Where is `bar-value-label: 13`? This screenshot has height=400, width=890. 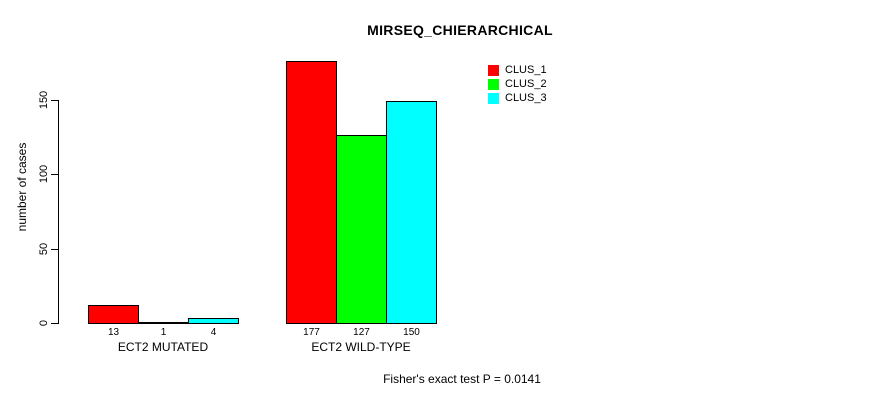
bar-value-label: 13 is located at coordinates (113, 332).